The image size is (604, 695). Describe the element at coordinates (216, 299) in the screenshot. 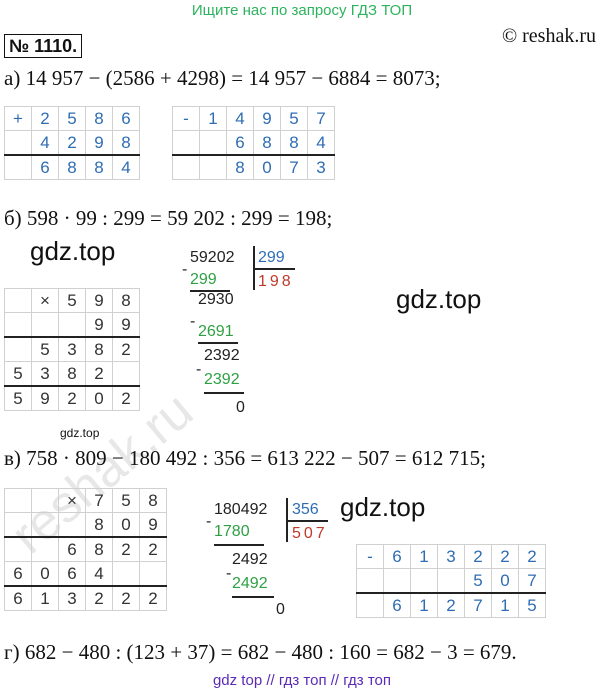

I see `remainder: 2930` at that location.